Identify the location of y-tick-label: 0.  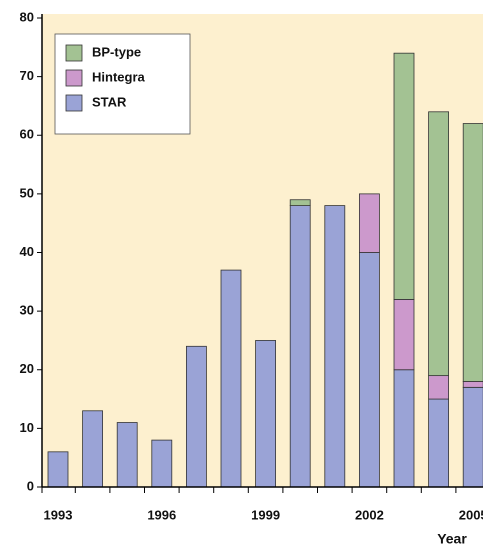
(30, 485).